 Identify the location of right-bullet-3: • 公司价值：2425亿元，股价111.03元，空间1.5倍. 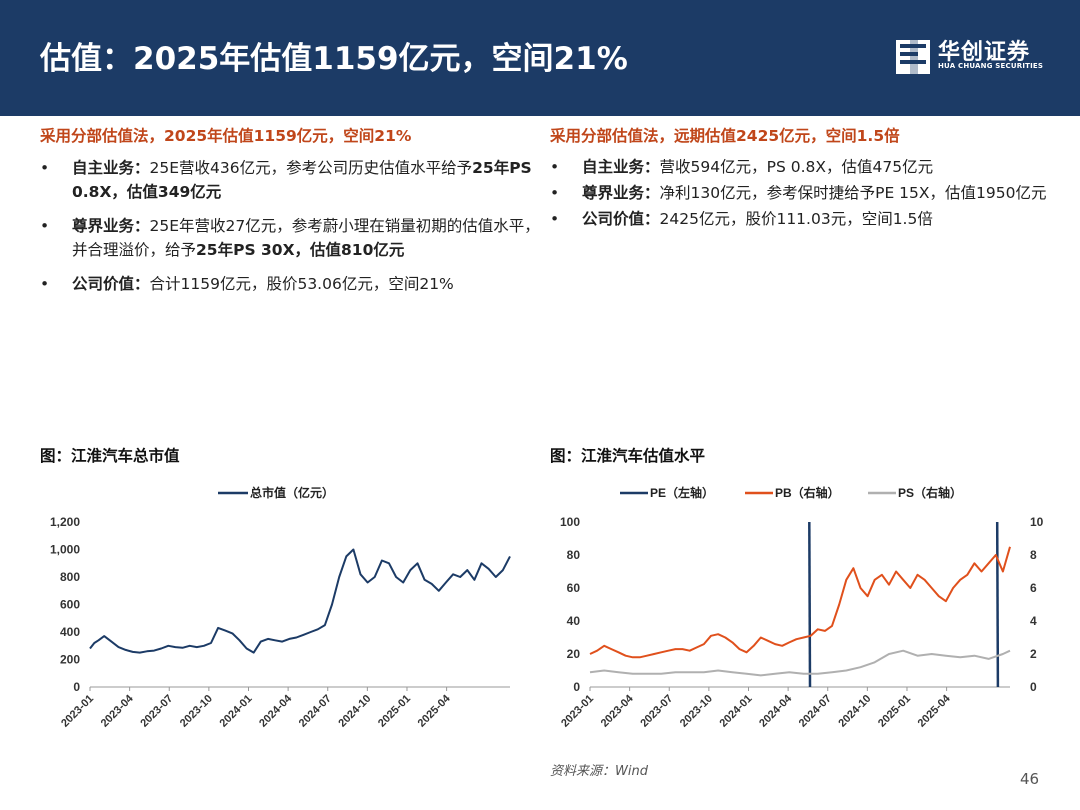
(800, 219).